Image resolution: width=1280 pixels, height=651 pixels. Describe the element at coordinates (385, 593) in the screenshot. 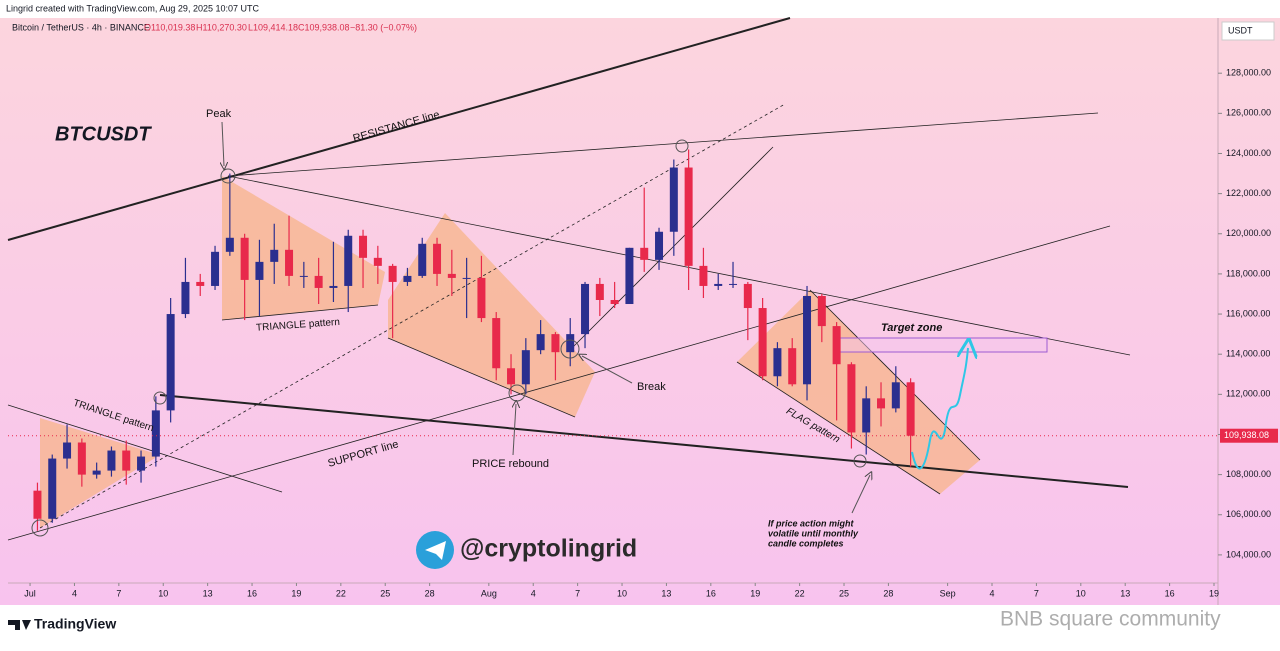

I see `x-tick-label: 25` at that location.